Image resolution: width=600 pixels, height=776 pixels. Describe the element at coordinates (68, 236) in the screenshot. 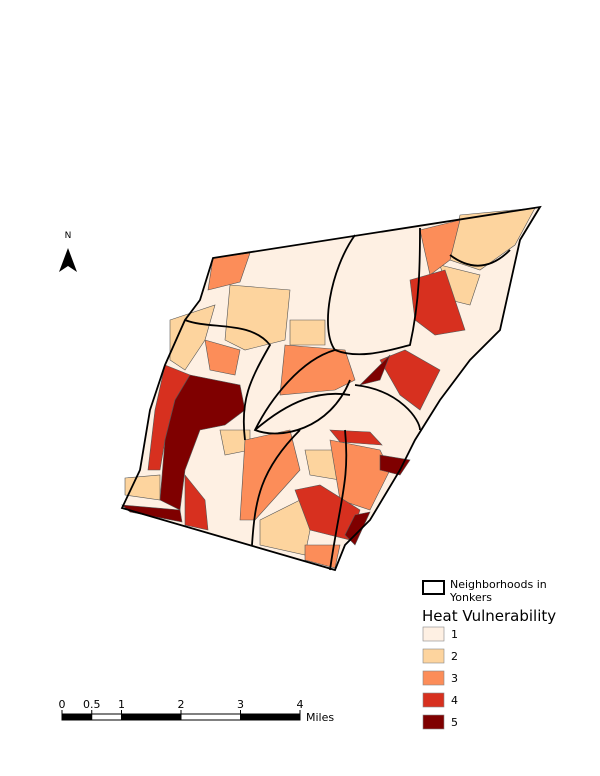

I see `north-label: N` at that location.